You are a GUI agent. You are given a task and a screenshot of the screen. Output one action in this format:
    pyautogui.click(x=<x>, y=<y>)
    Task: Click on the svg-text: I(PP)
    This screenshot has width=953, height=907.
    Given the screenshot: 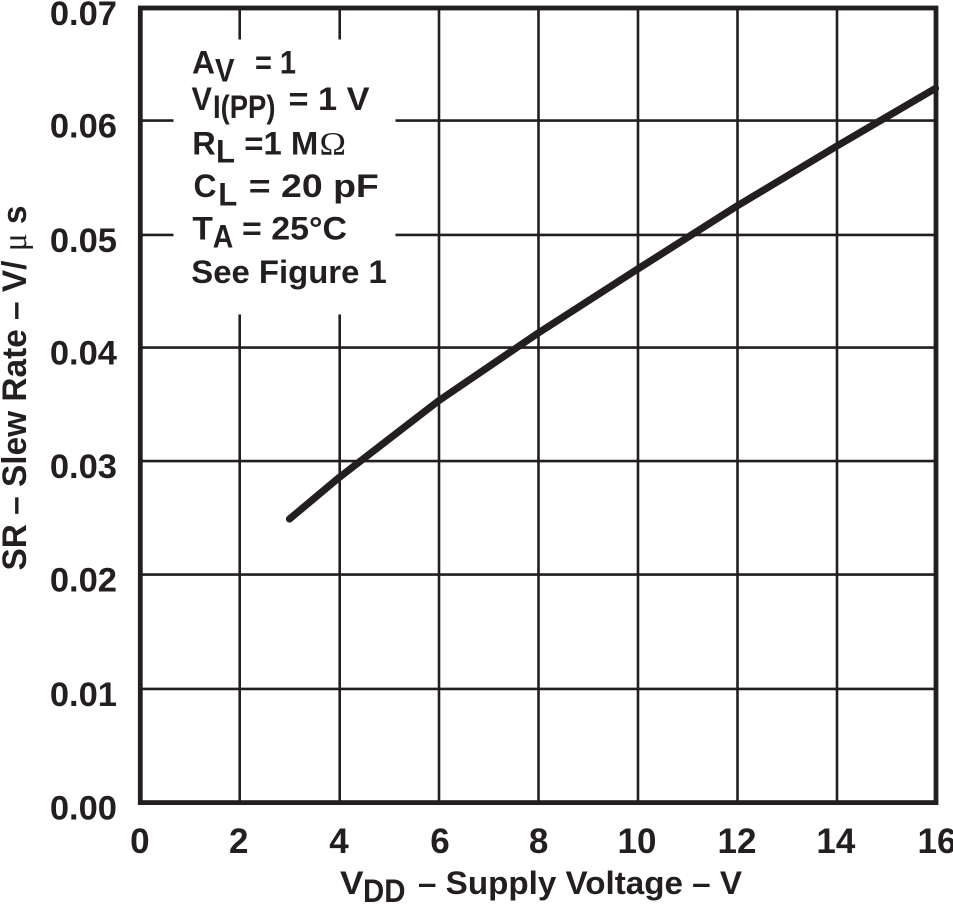 What is the action you would take?
    pyautogui.click(x=244, y=107)
    